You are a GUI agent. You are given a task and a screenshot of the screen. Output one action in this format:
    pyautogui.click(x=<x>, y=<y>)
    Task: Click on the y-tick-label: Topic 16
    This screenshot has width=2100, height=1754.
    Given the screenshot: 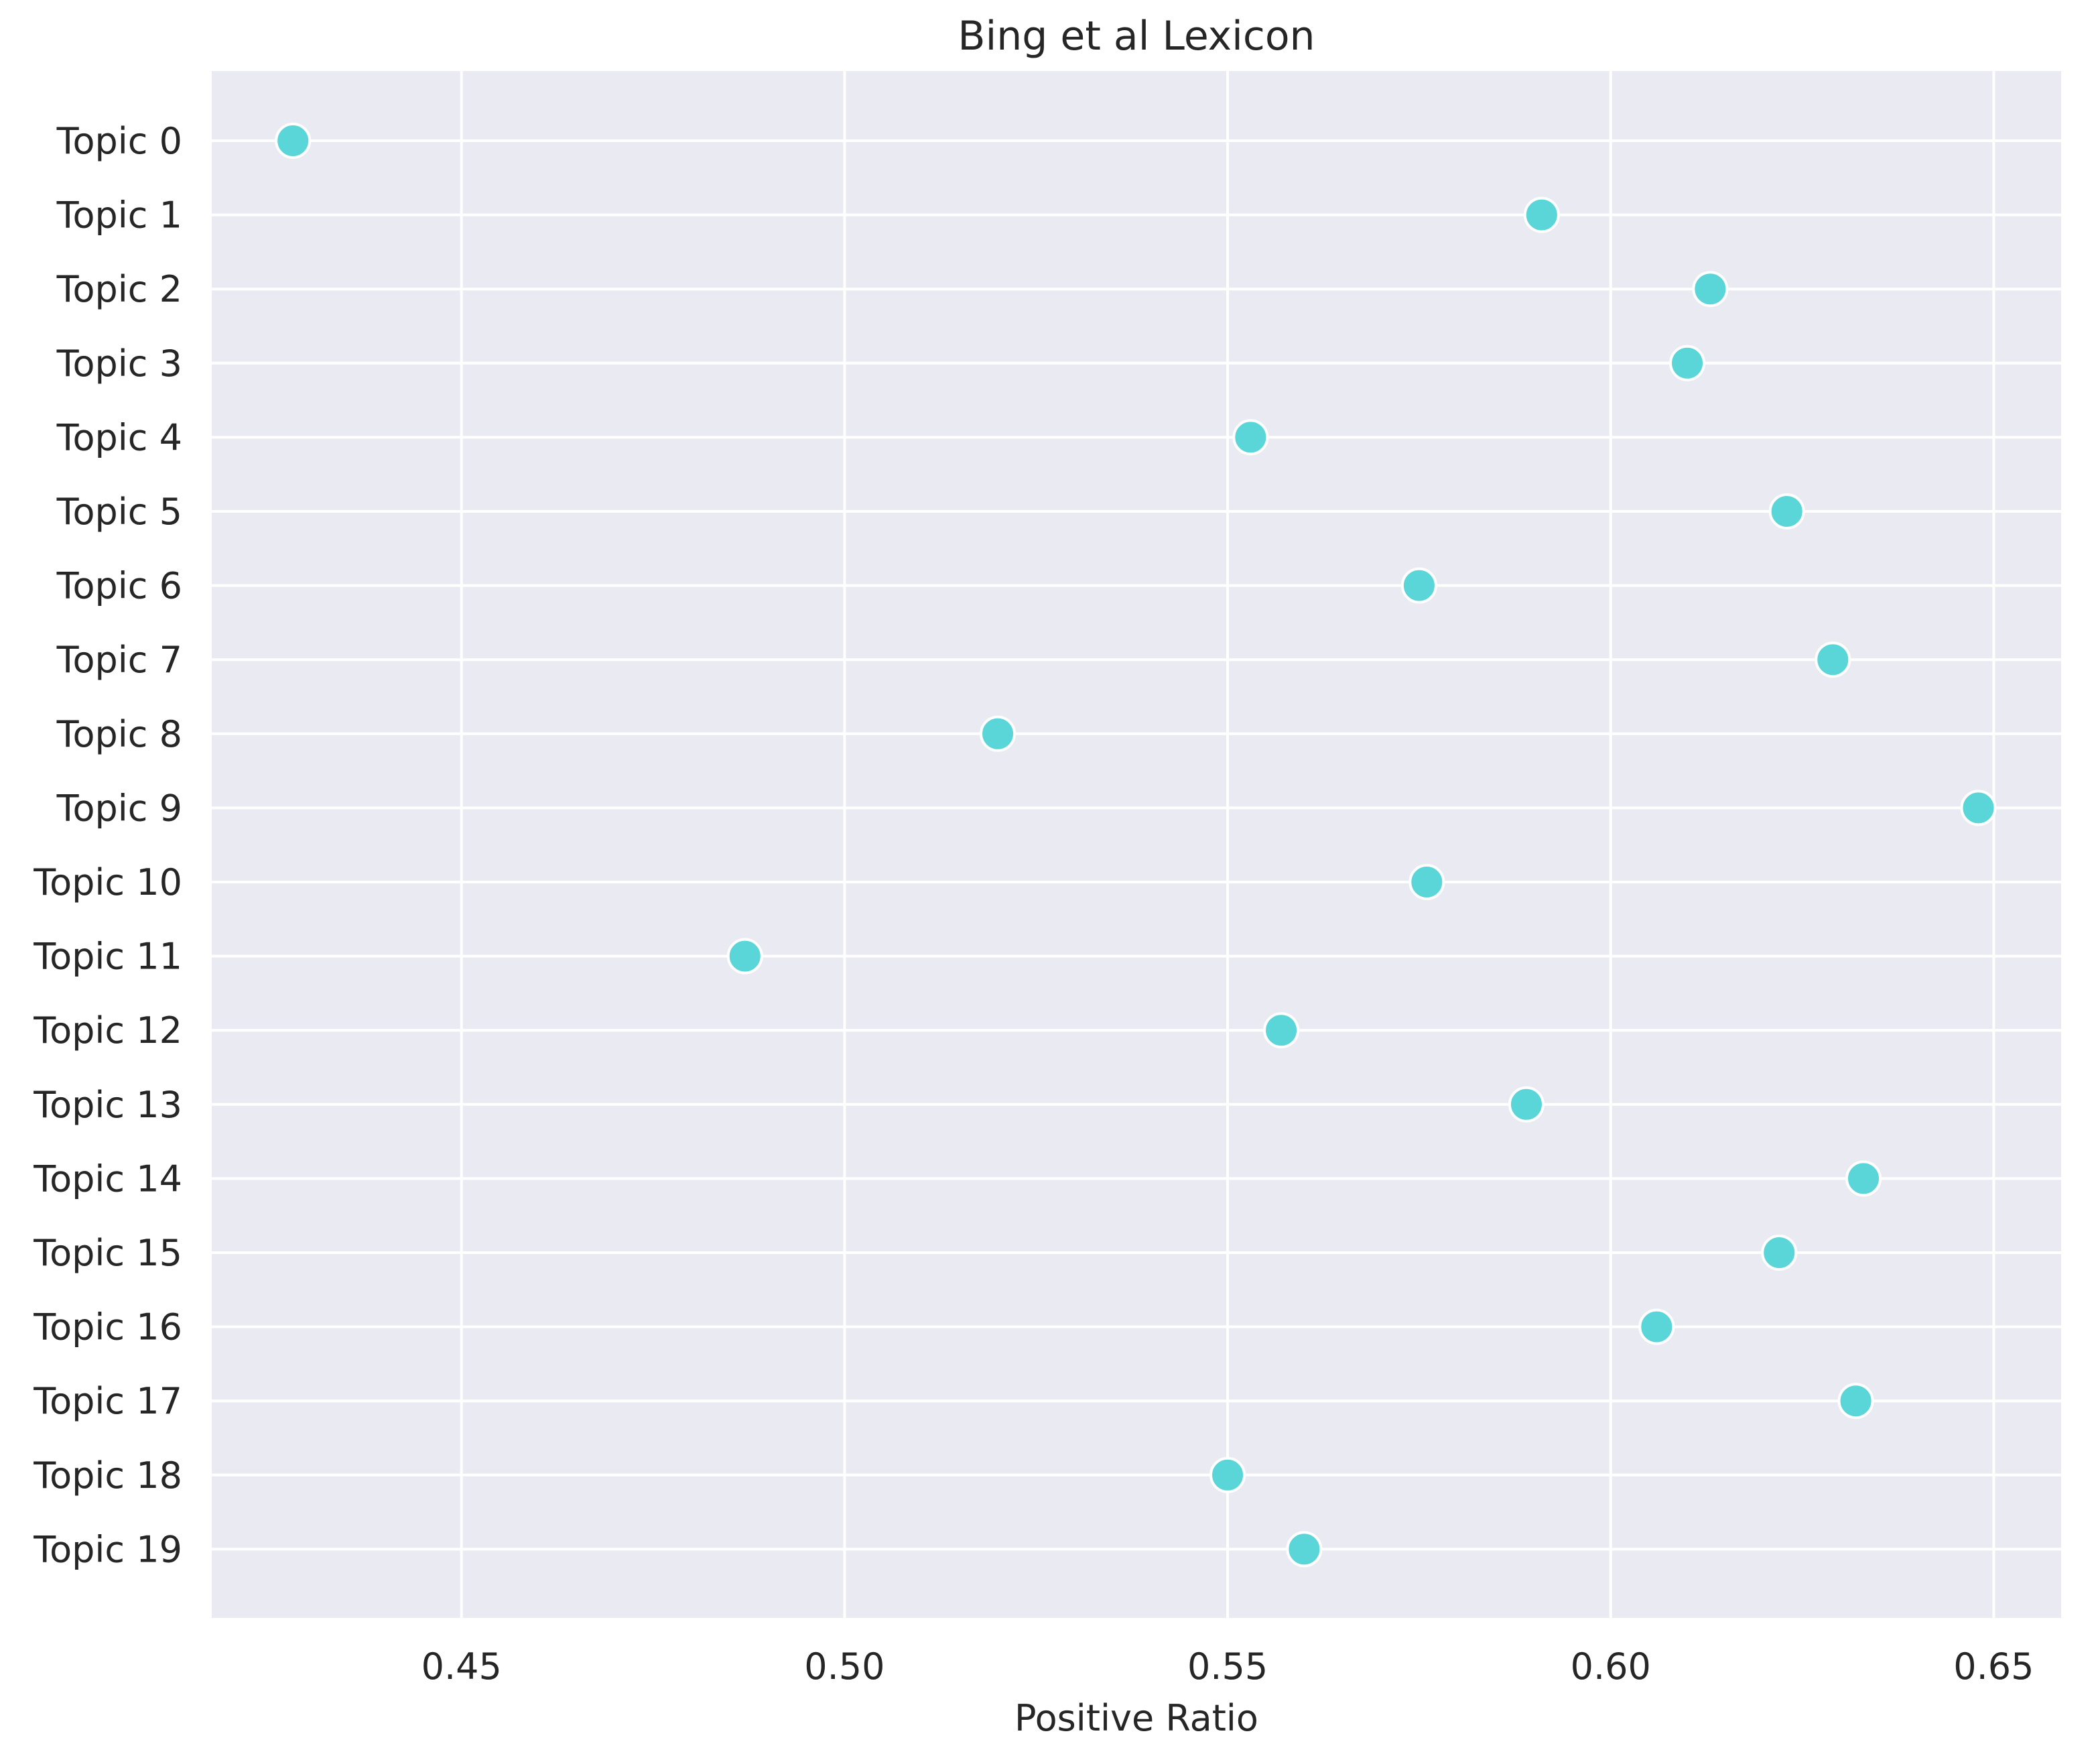 What is the action you would take?
    pyautogui.click(x=108, y=1327)
    